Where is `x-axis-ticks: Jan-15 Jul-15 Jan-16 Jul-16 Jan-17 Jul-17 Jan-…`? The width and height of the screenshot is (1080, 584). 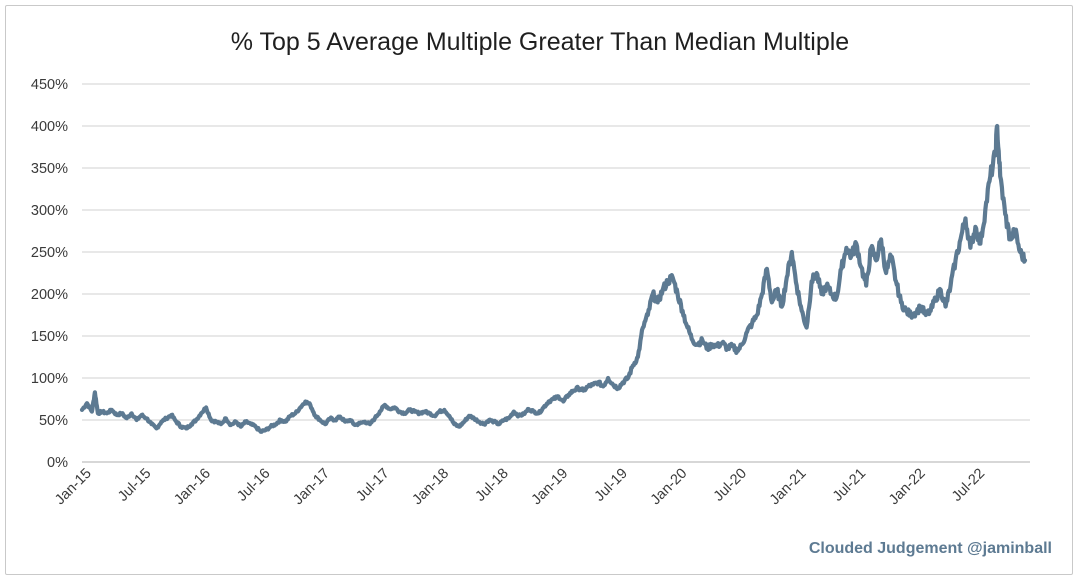
x-axis-ticks: Jan-15 Jul-15 Jan-16 Jul-16 Jan-17 Jul-17 Jan-… is located at coordinates (520, 487).